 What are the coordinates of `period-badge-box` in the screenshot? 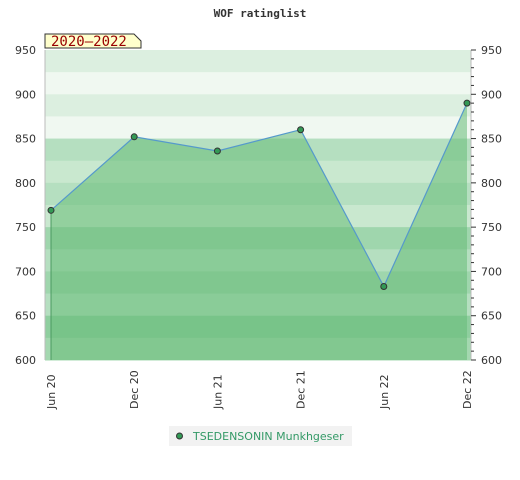 It's located at (93, 41).